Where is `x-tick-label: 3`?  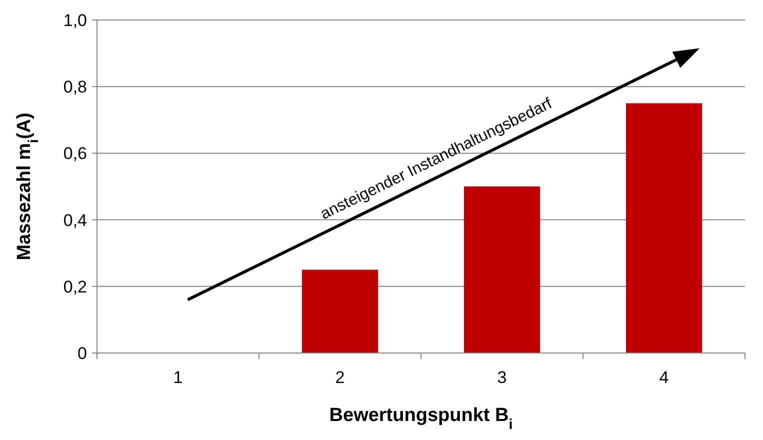 x-tick-label: 3 is located at coordinates (502, 377).